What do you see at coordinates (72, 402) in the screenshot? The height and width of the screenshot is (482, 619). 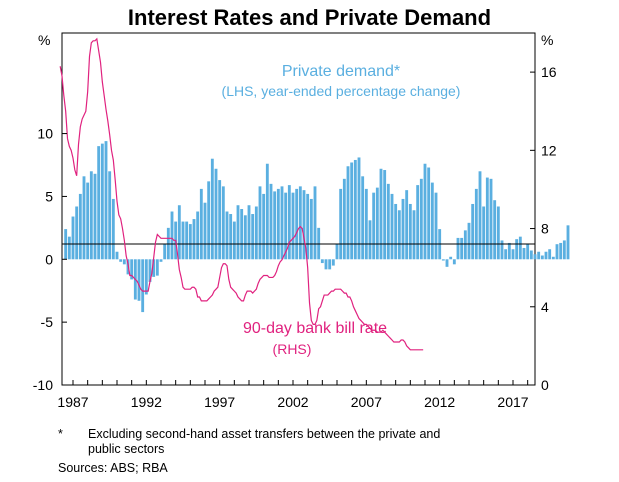 I see `x-tick-label: 1987` at bounding box center [72, 402].